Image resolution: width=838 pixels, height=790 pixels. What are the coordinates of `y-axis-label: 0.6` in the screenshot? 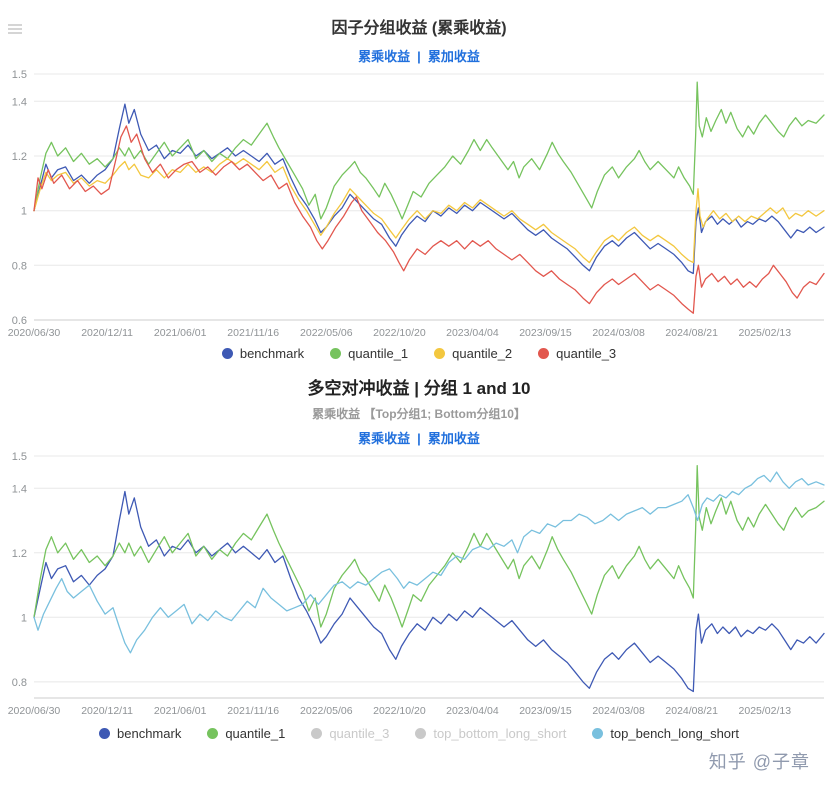 It's located at (19, 321).